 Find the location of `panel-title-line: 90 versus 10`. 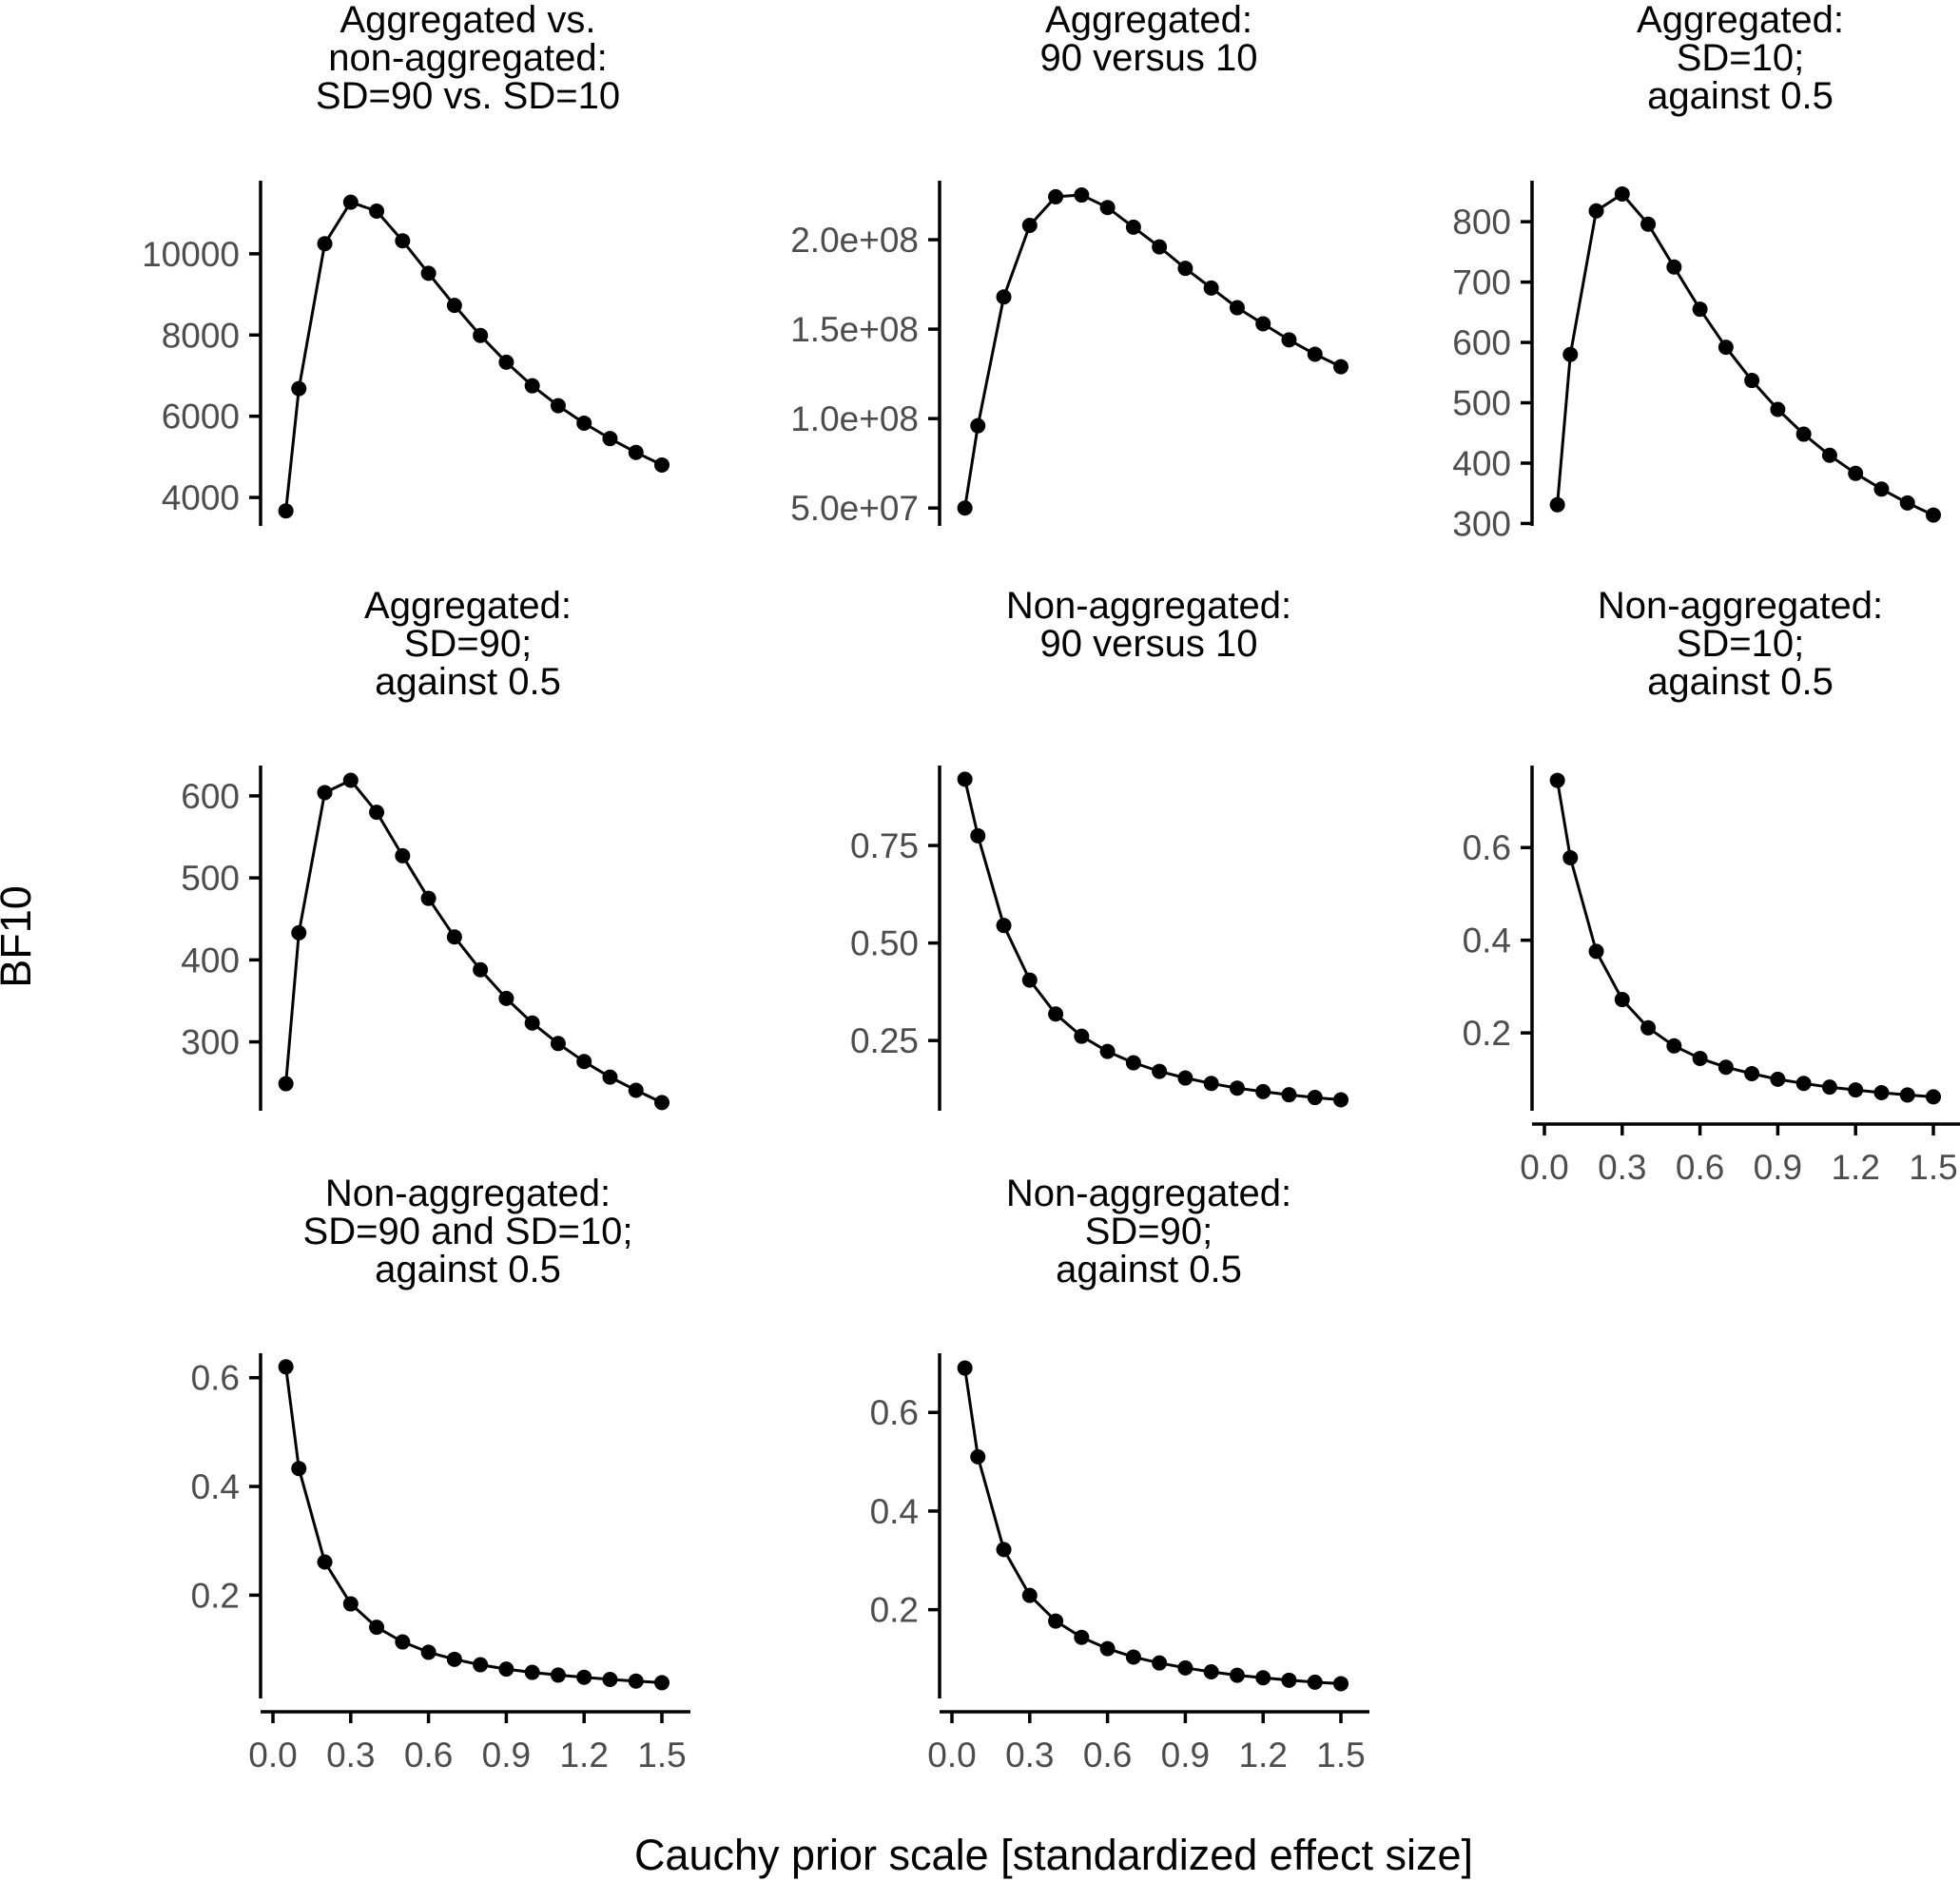

panel-title-line: 90 versus 10 is located at coordinates (1148, 58).